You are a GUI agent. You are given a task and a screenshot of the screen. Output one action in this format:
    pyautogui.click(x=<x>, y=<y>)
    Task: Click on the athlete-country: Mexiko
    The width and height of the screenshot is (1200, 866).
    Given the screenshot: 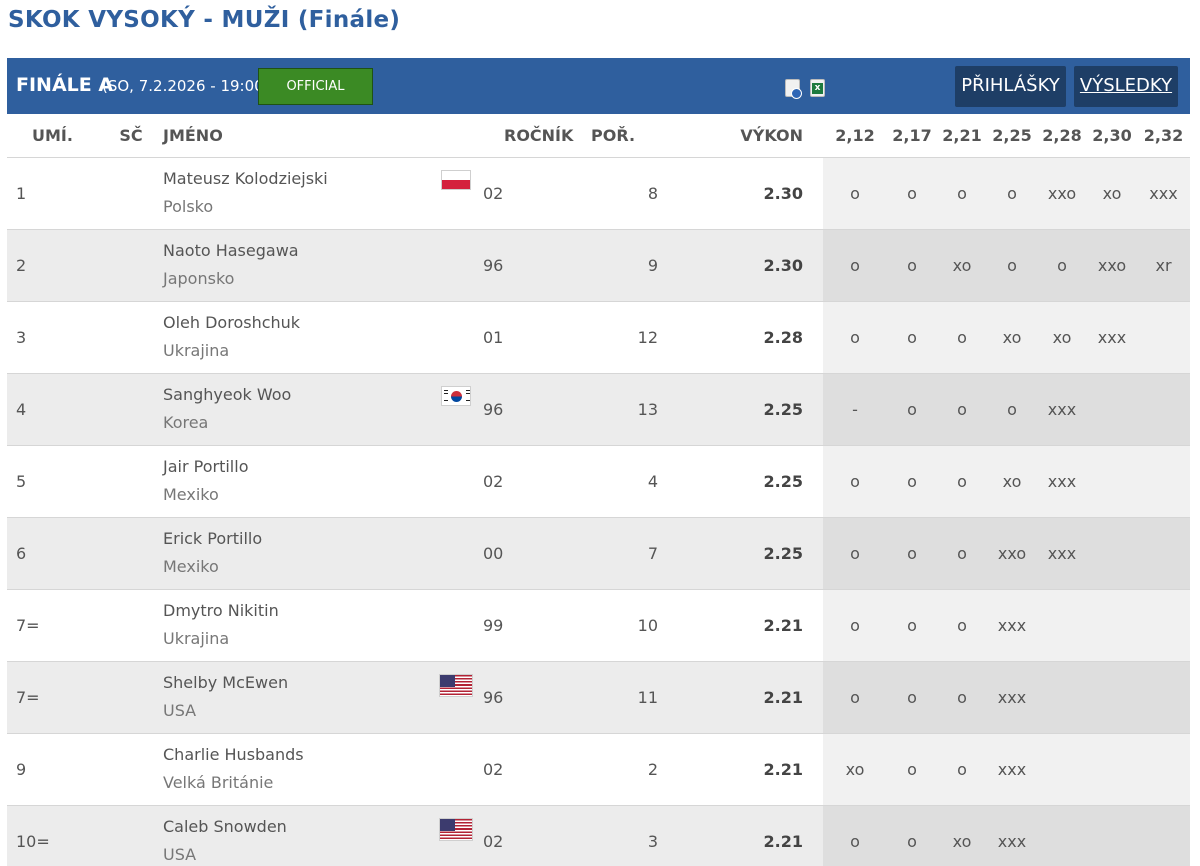 What is the action you would take?
    pyautogui.click(x=191, y=566)
    